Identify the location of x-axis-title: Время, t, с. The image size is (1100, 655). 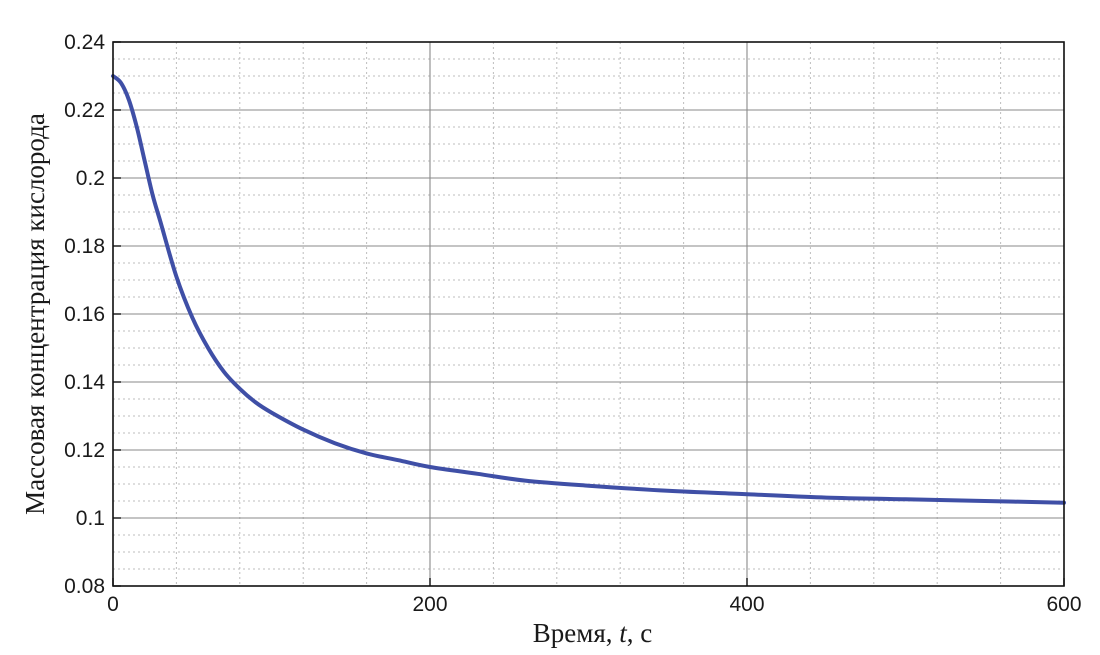
(593, 633).